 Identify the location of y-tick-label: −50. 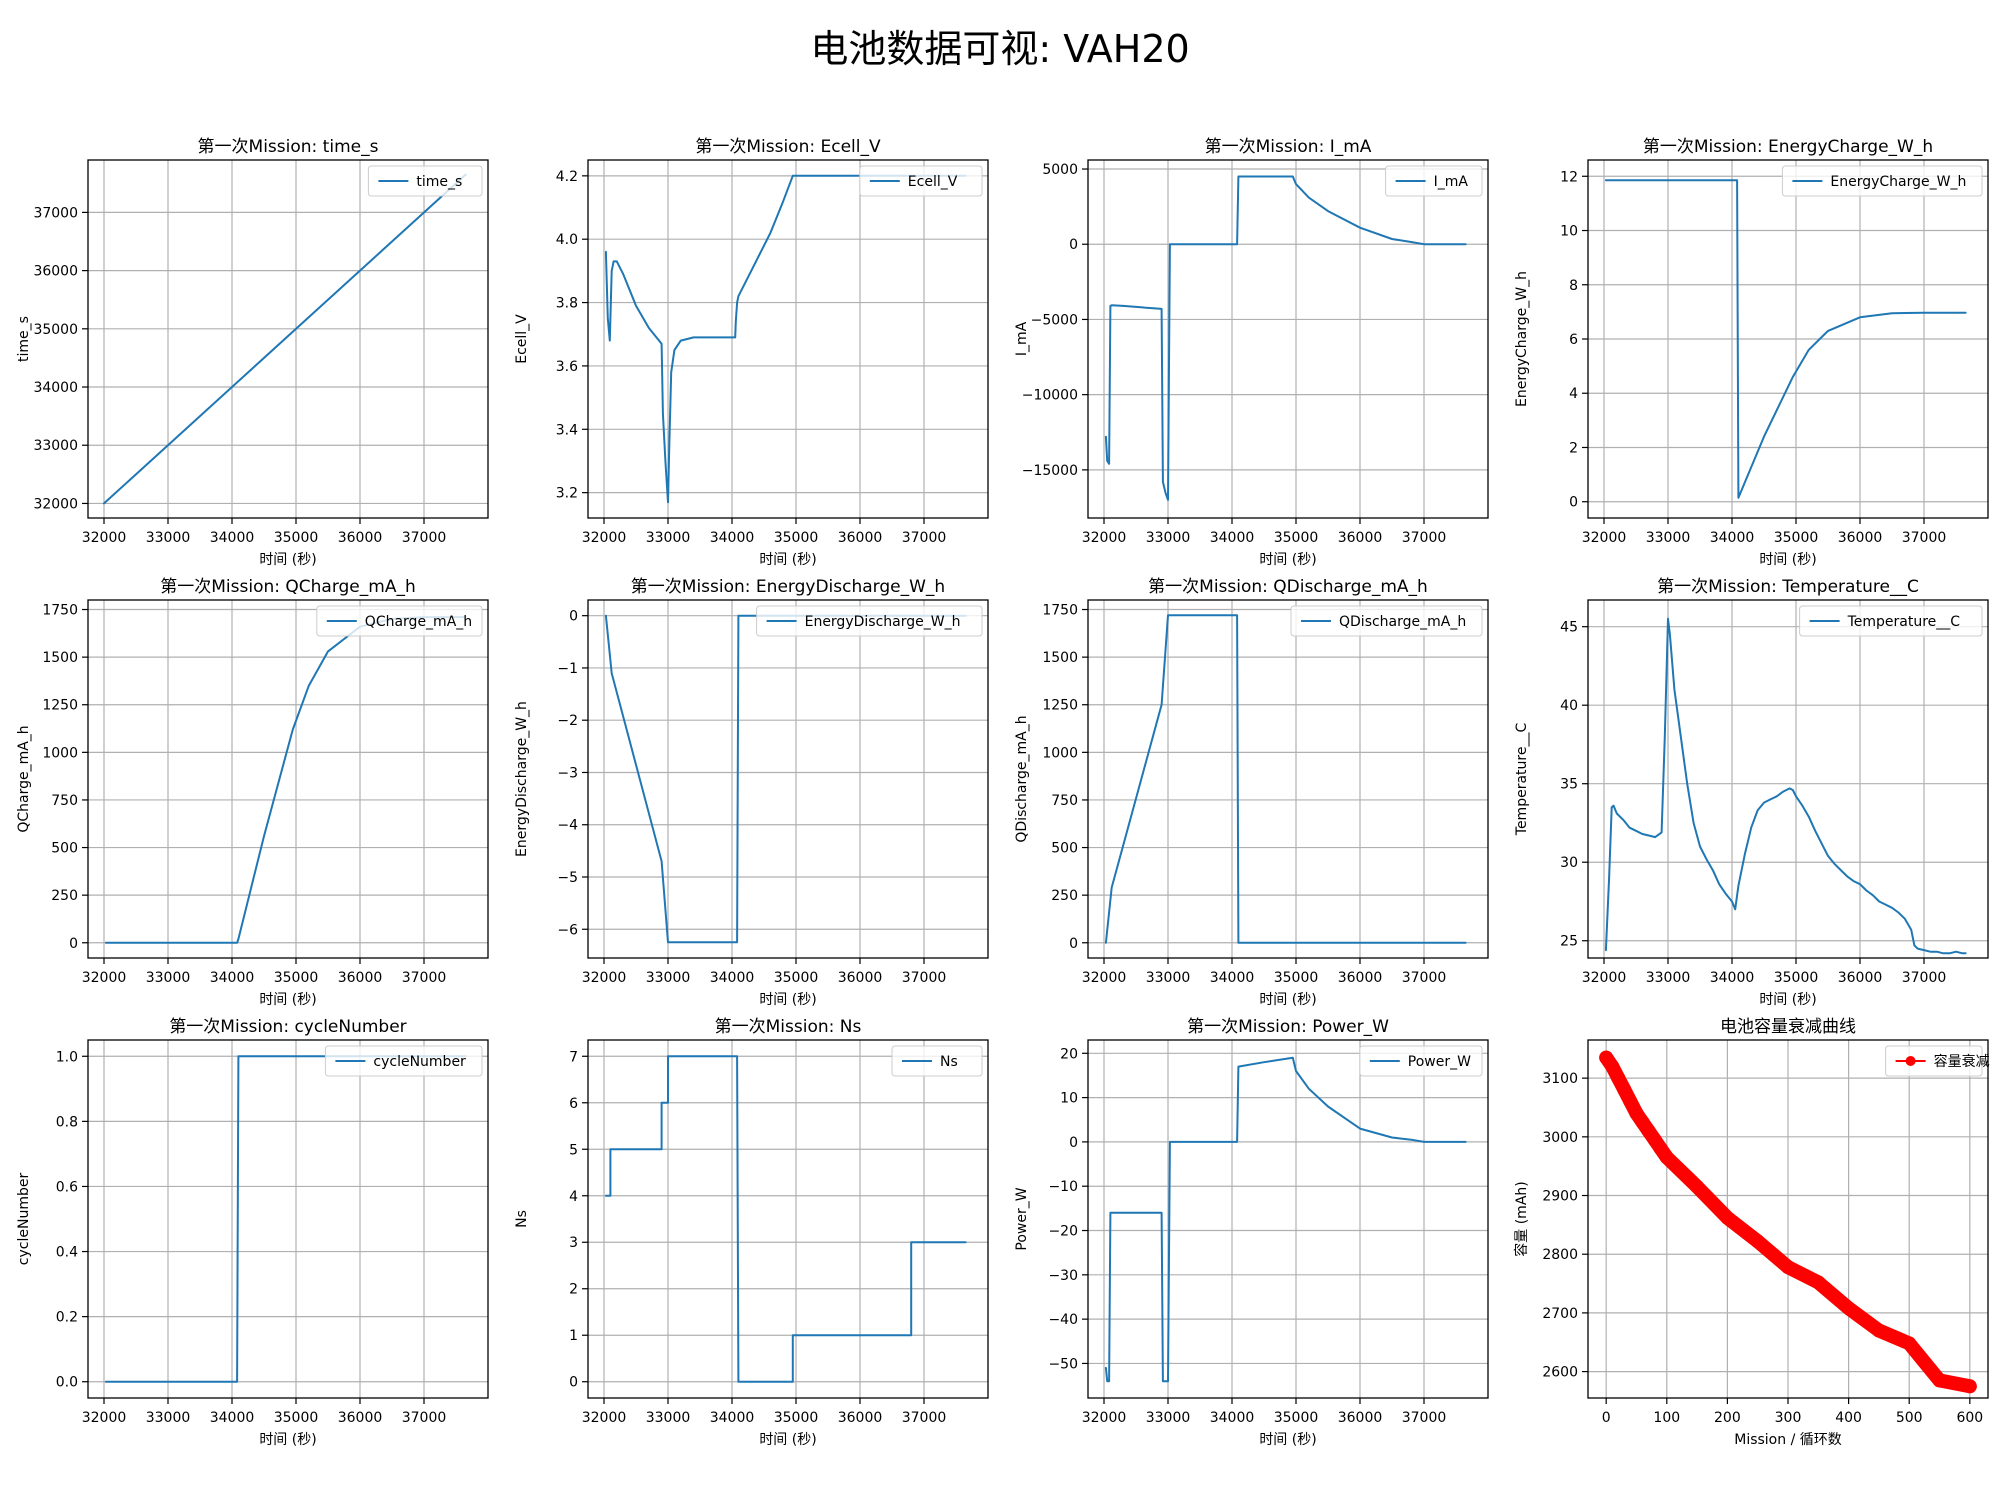
(1063, 1364).